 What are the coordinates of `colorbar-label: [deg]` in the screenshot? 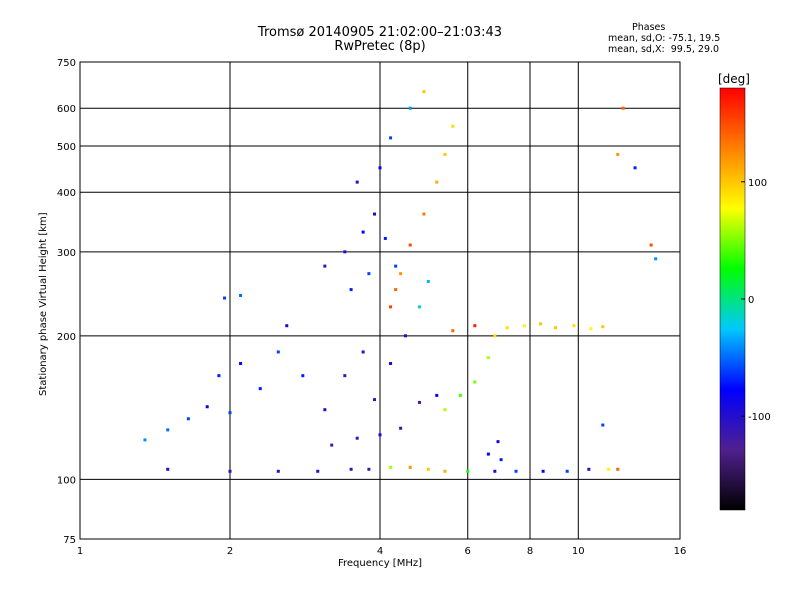 It's located at (734, 79).